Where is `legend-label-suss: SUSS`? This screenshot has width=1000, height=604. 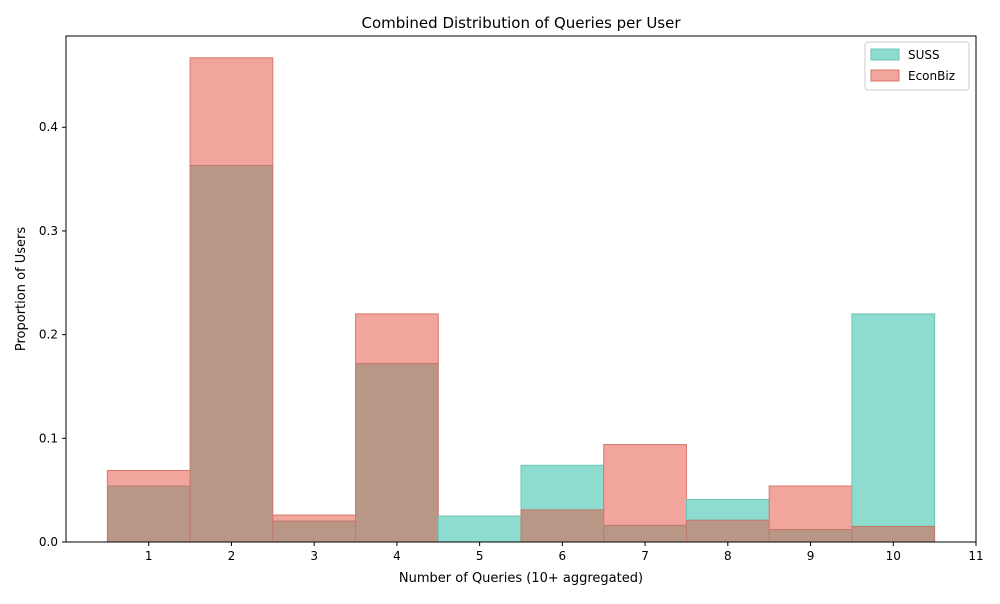
legend-label-suss: SUSS is located at coordinates (924, 55).